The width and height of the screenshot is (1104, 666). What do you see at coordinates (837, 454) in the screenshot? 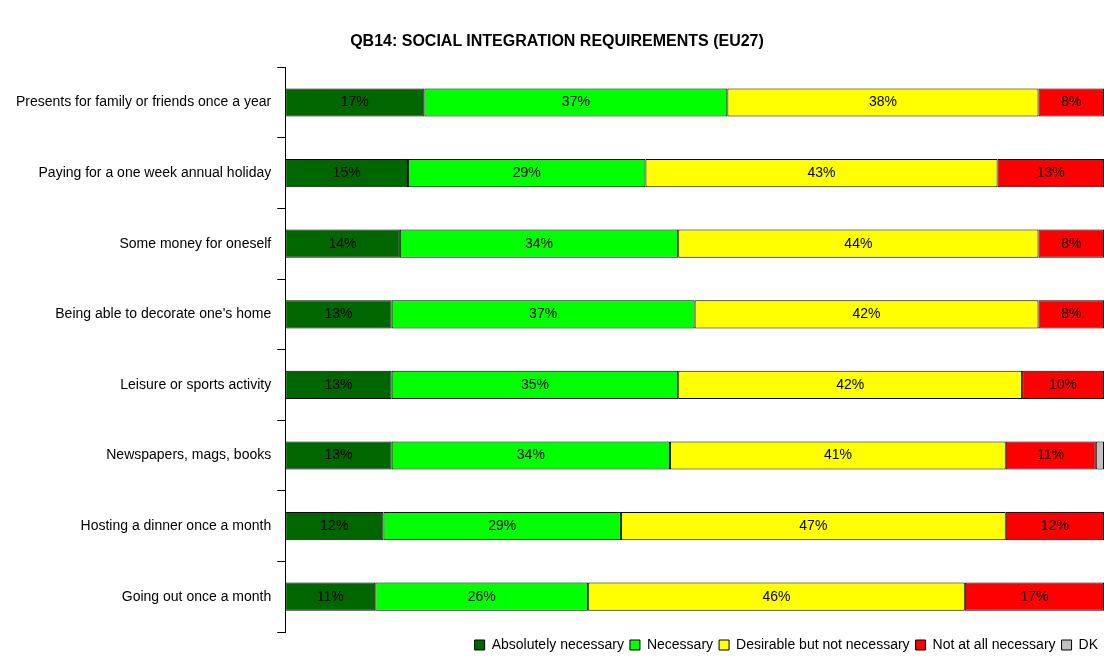
I see `data-label: 41%` at bounding box center [837, 454].